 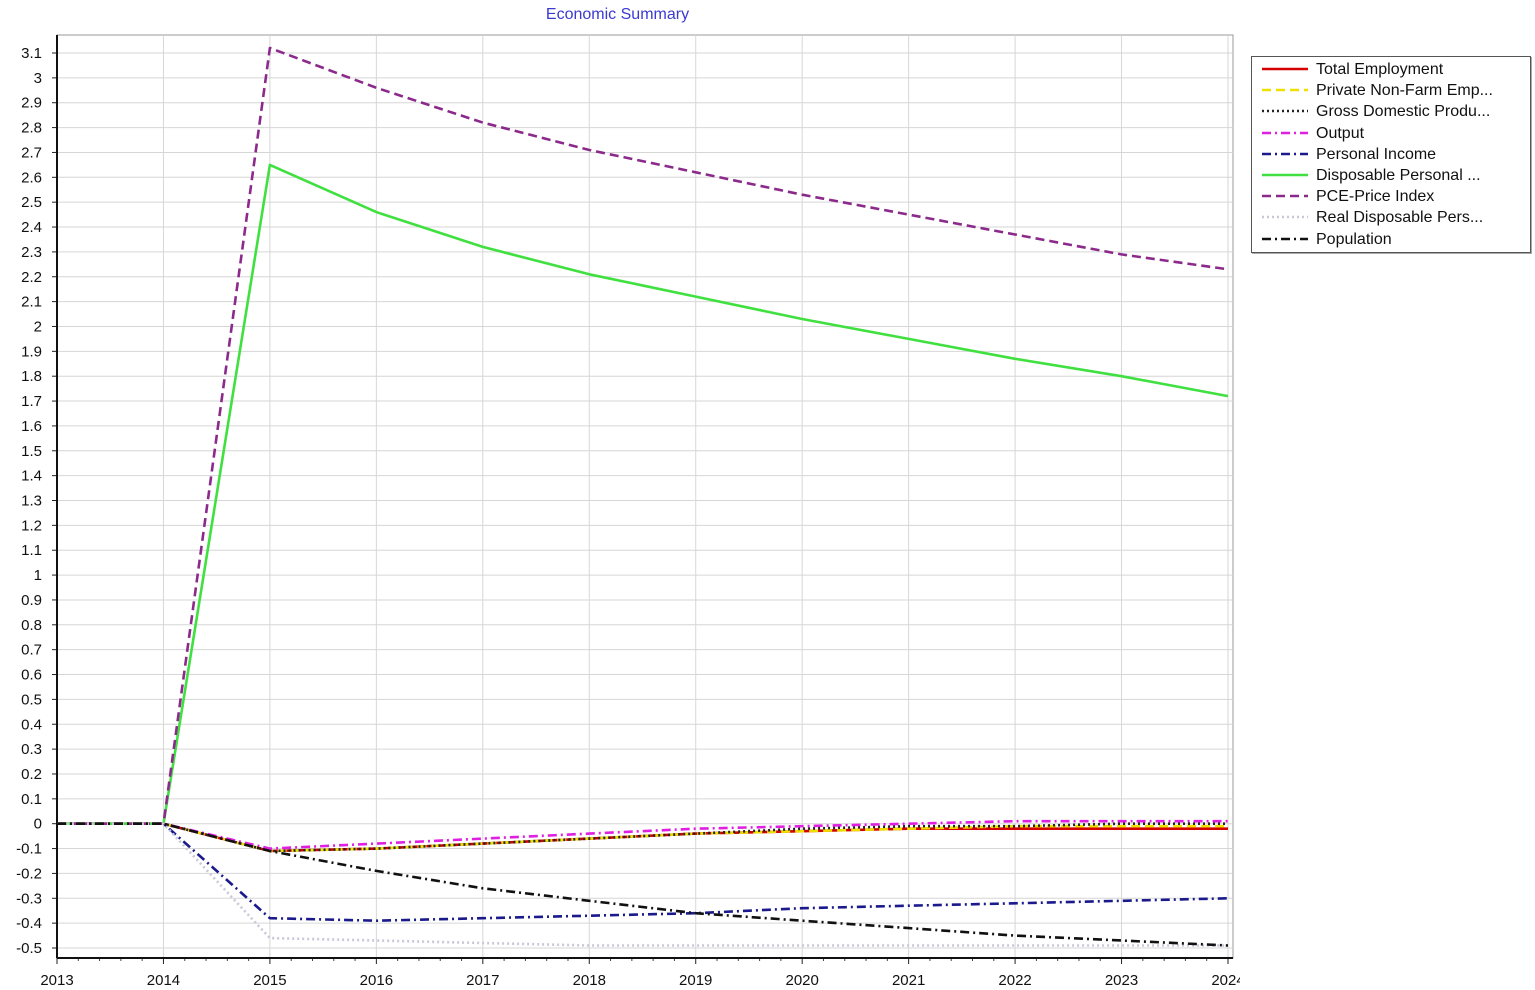 I want to click on series-line-output, so click(x=642, y=834).